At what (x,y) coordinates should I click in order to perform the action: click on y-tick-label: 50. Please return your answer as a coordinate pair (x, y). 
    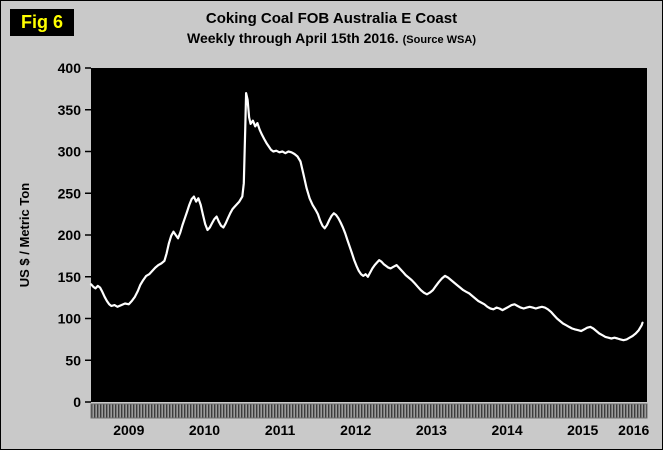
    Looking at the image, I should click on (73, 360).